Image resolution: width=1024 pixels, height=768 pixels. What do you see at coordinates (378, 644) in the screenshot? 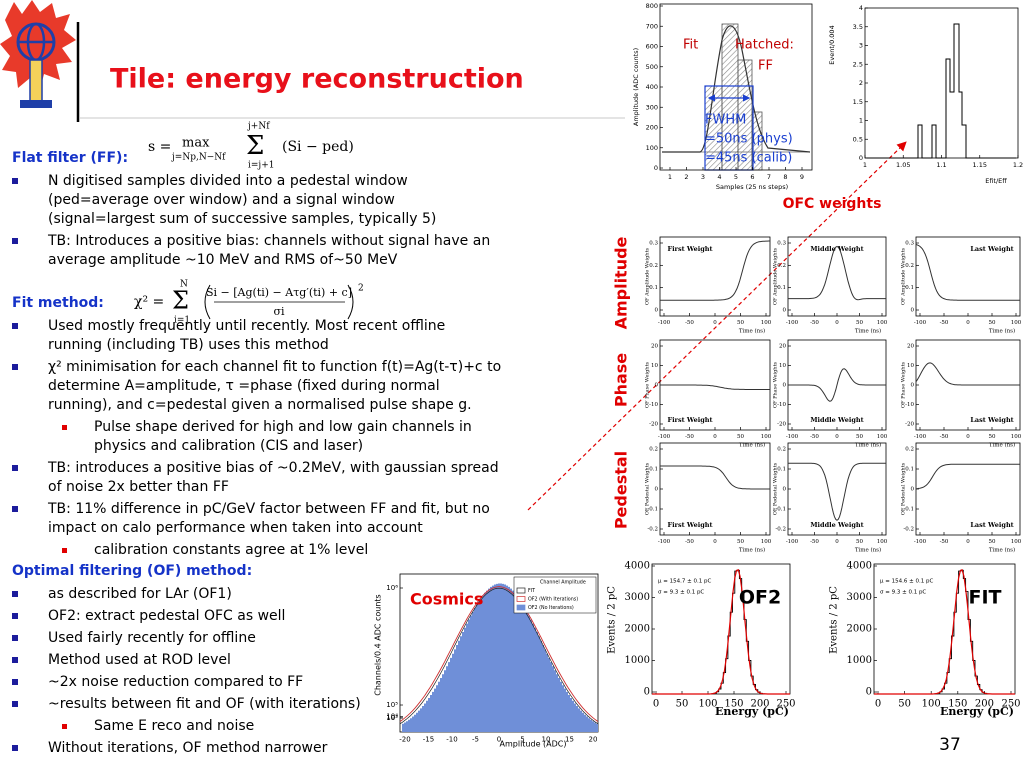
I see `axis-label: Channels/0.4 ADC counts` at bounding box center [378, 644].